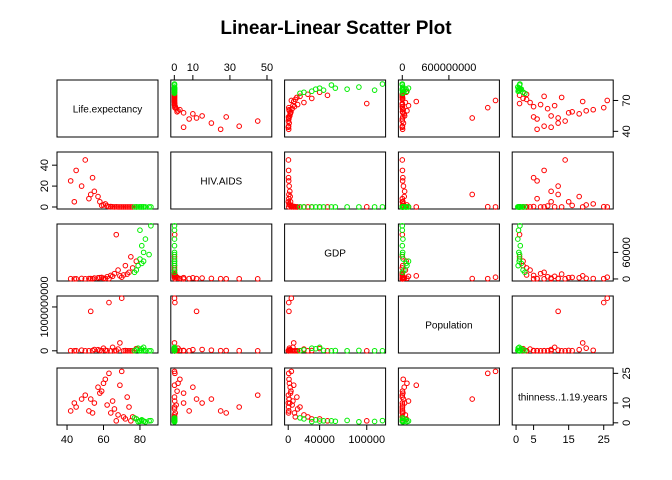  What do you see at coordinates (221, 182) in the screenshot?
I see `variable-label: HIV.AIDS` at bounding box center [221, 182].